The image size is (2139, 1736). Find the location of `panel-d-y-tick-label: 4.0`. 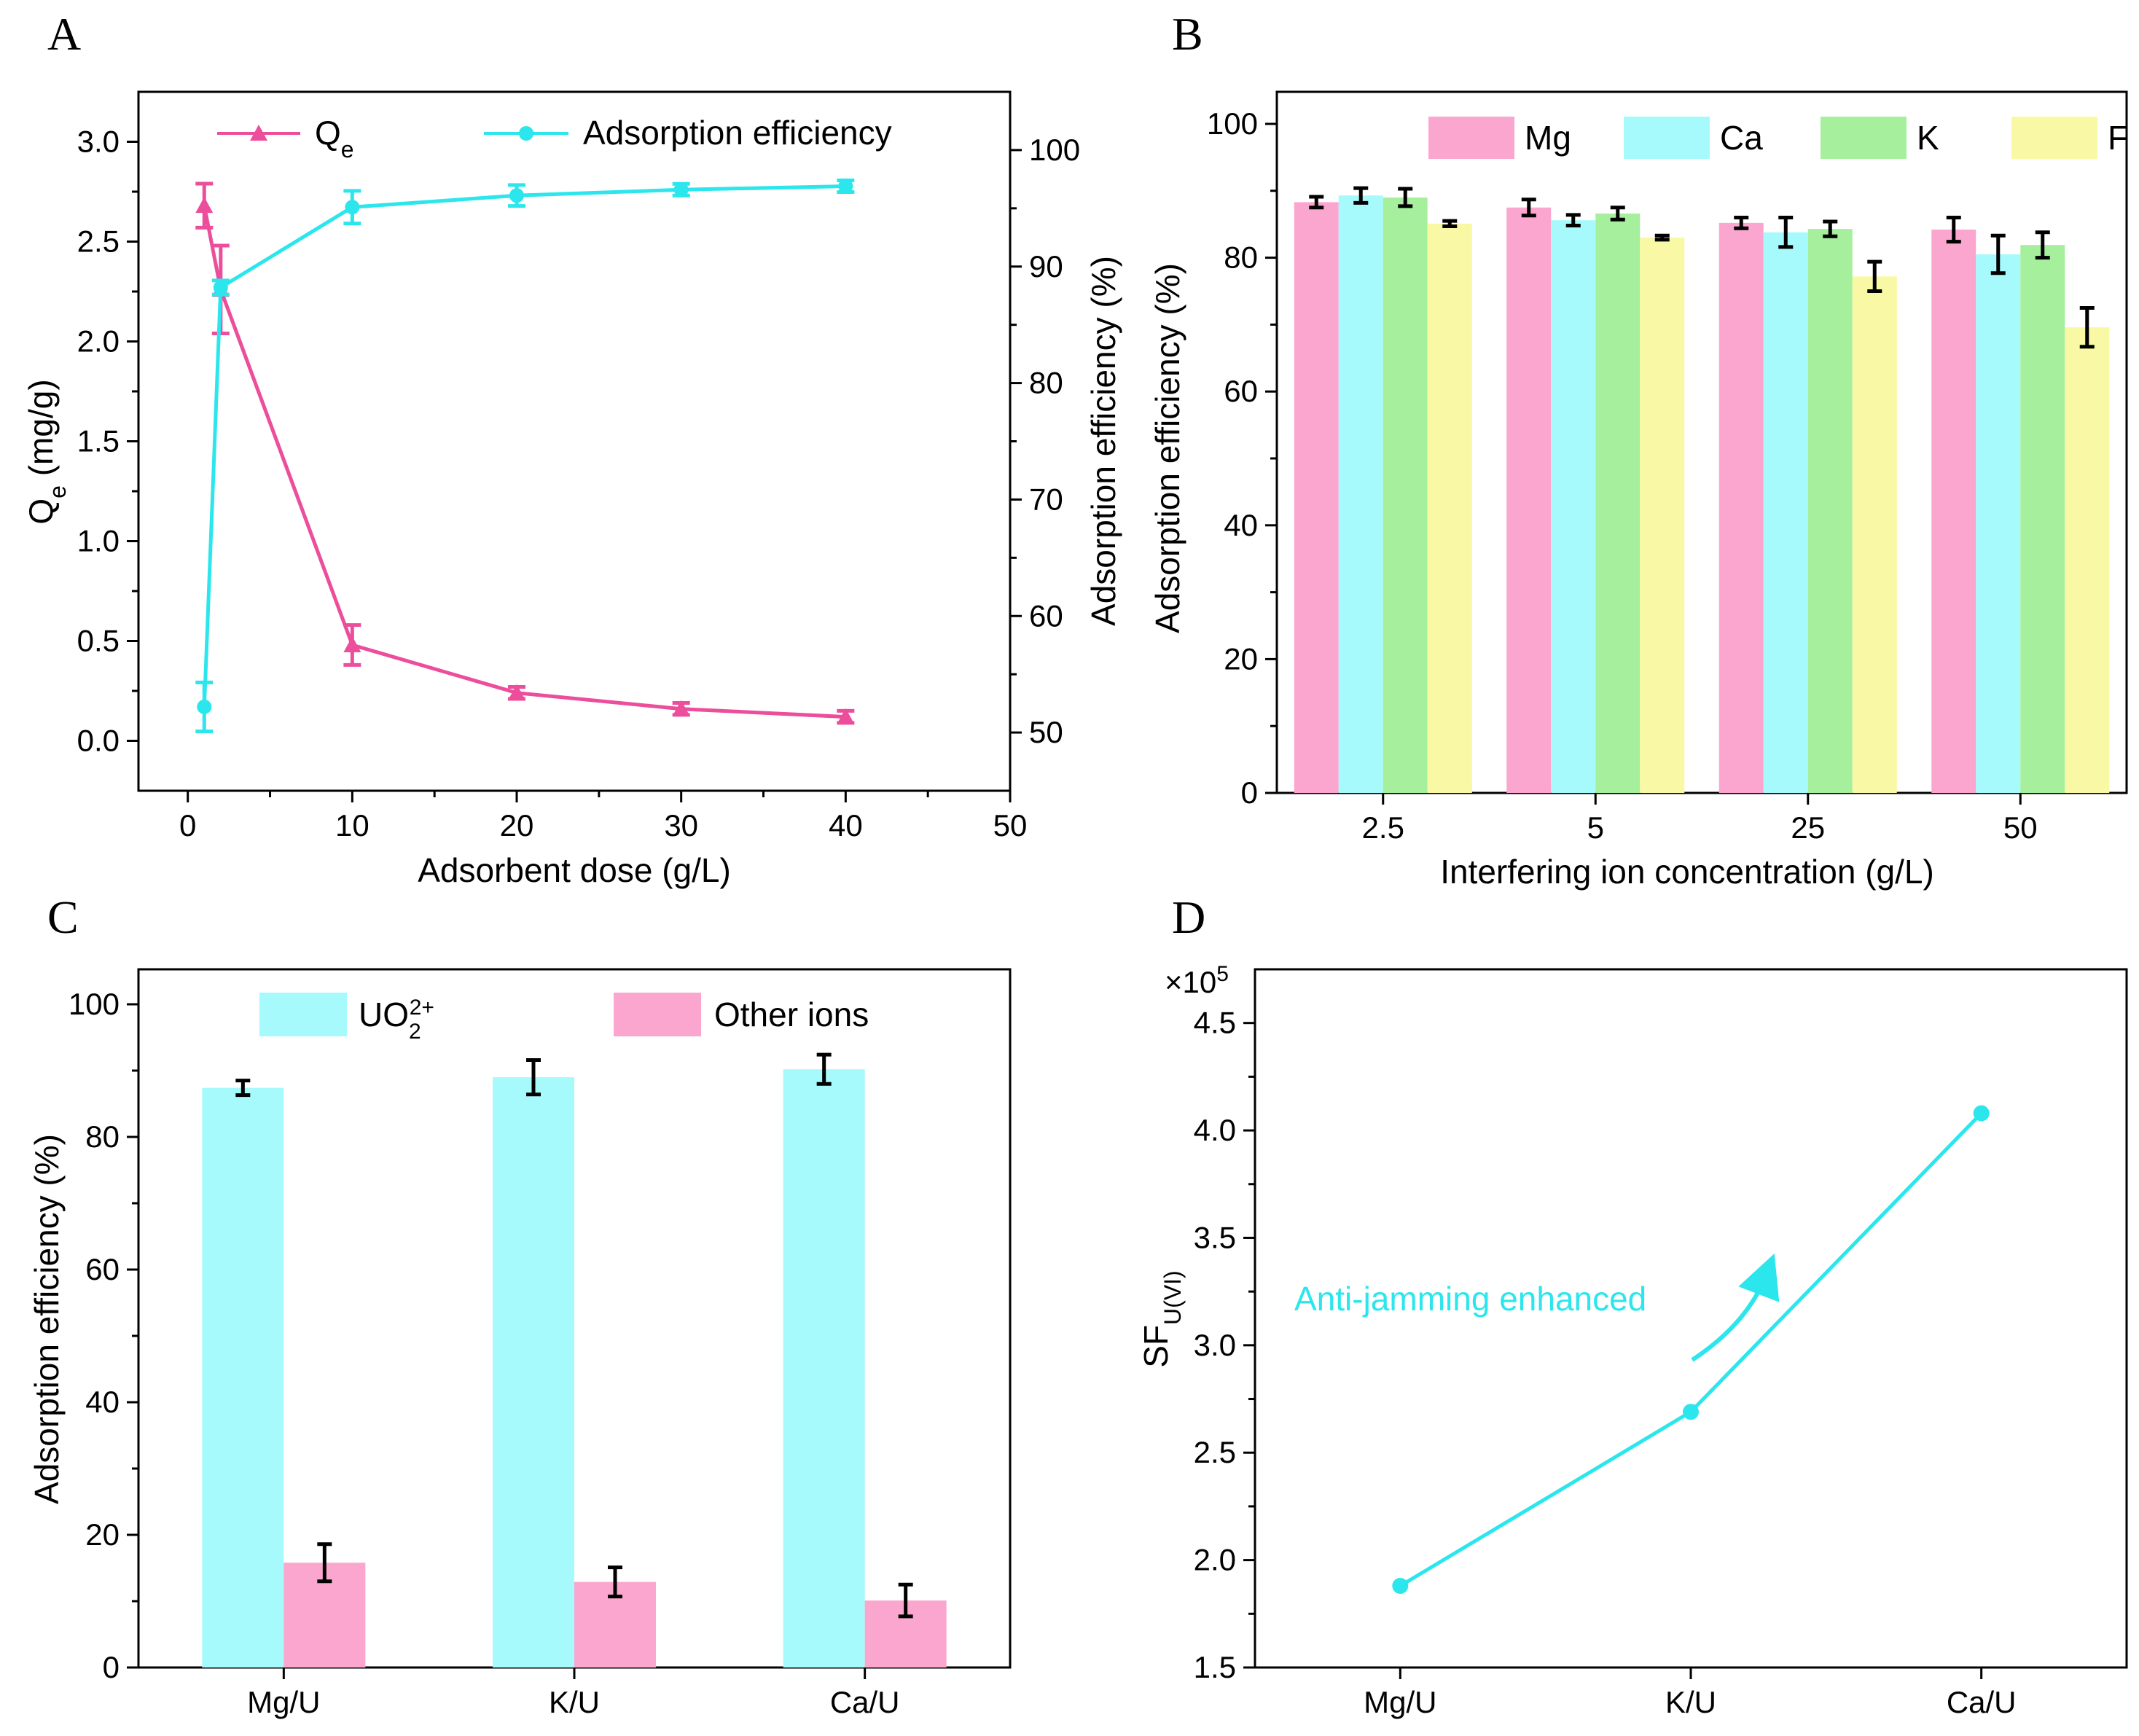

panel-d-y-tick-label: 4.0 is located at coordinates (1215, 1130).